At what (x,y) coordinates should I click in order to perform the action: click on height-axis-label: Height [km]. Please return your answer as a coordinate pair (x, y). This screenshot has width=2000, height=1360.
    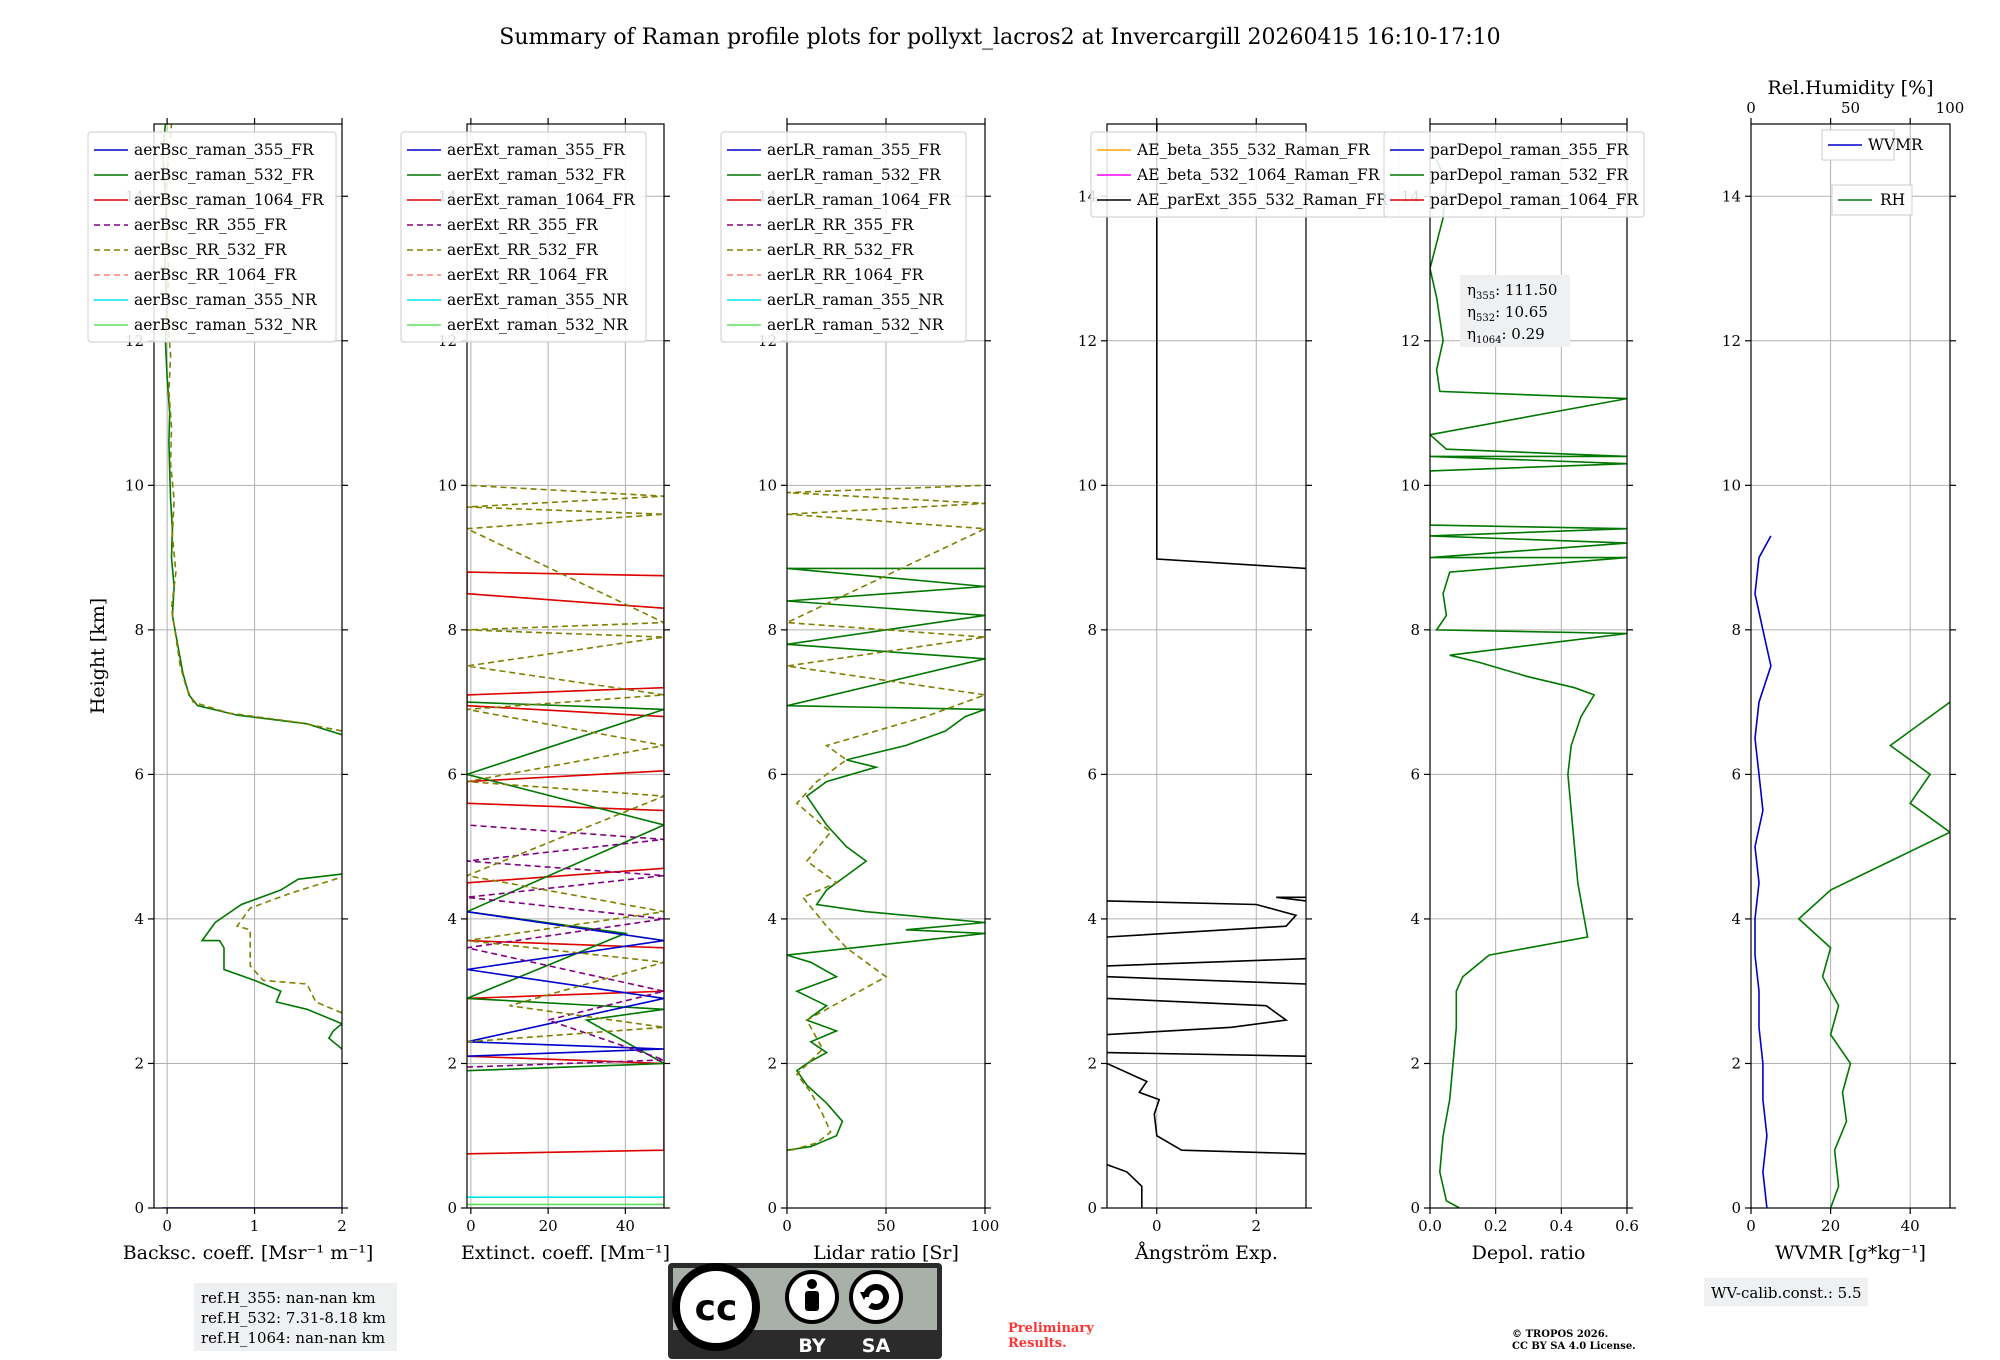
    Looking at the image, I should click on (98, 656).